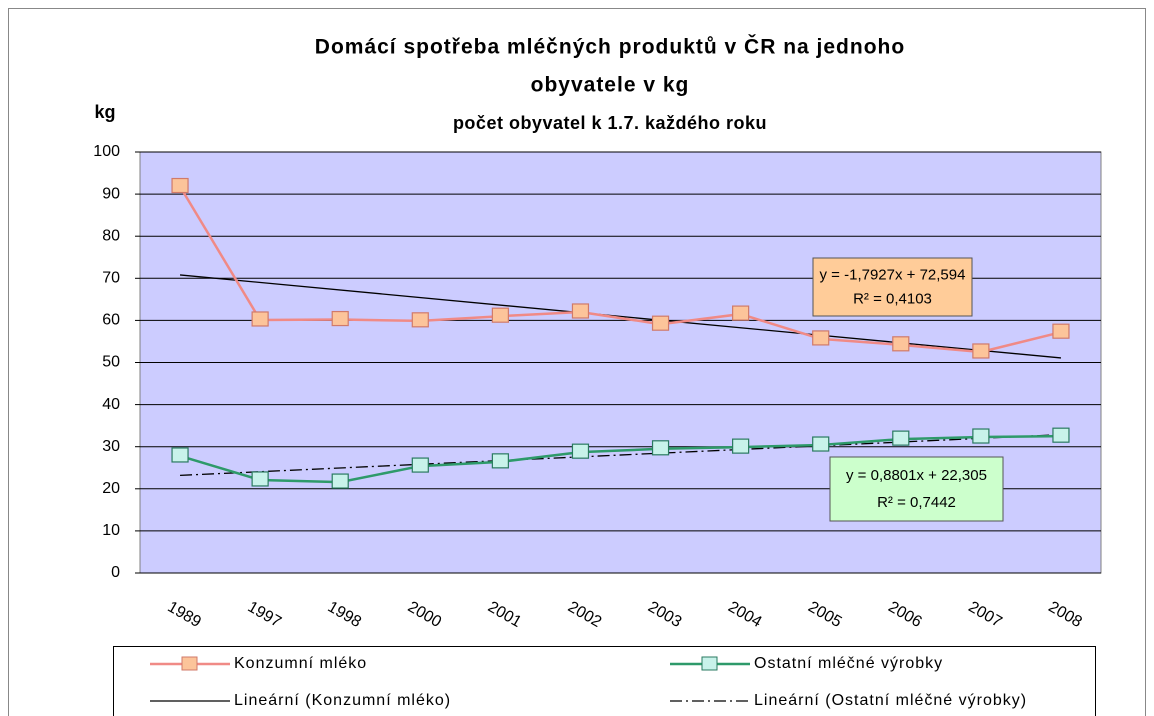 This screenshot has height=716, width=1154. I want to click on legend-label: Lineární (Ostatní mléčné výrobky), so click(890, 700).